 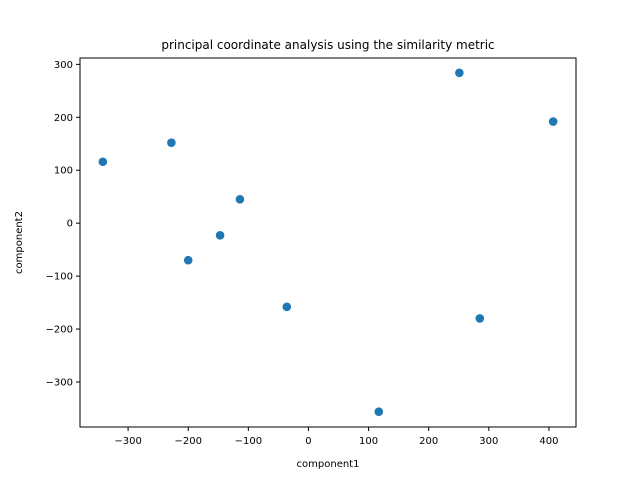 I want to click on y-tick-label: 200, so click(x=63, y=118).